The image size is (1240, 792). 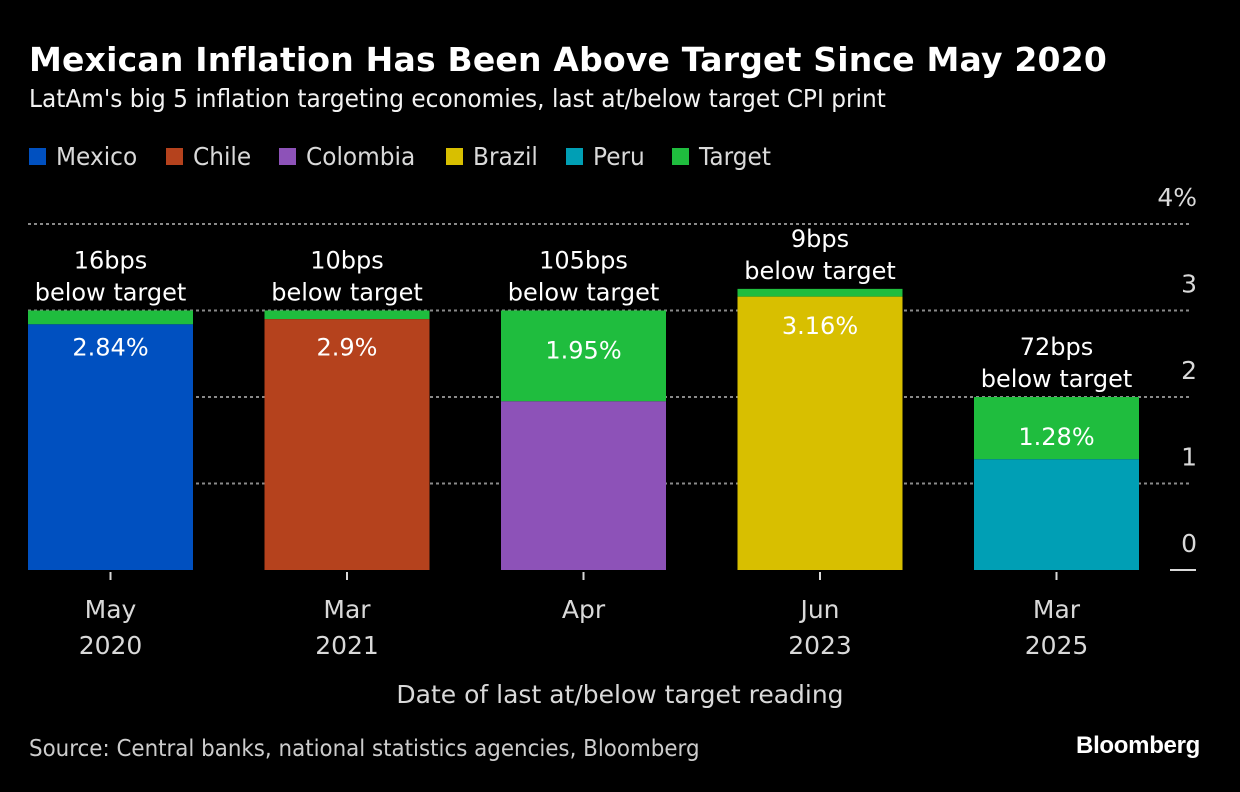 What do you see at coordinates (347, 645) in the screenshot?
I see `x-tick-label-year: 2021` at bounding box center [347, 645].